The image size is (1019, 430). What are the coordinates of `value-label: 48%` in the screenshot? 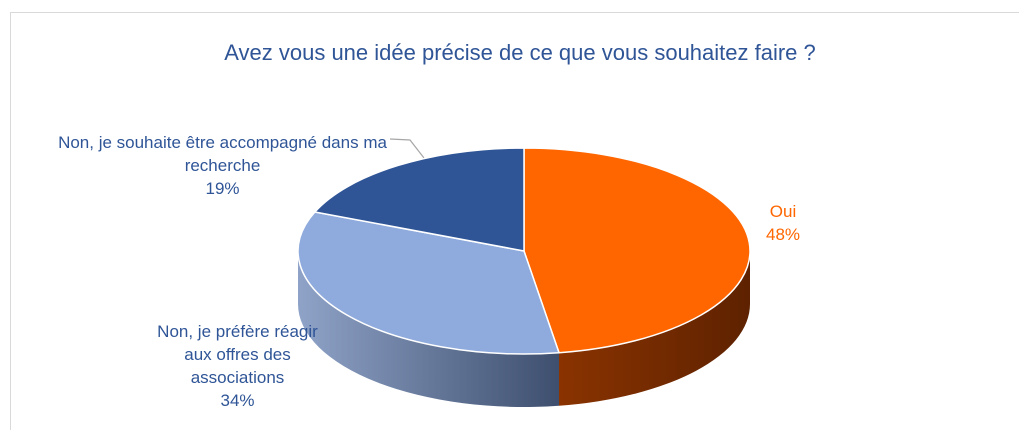 It's located at (783, 234).